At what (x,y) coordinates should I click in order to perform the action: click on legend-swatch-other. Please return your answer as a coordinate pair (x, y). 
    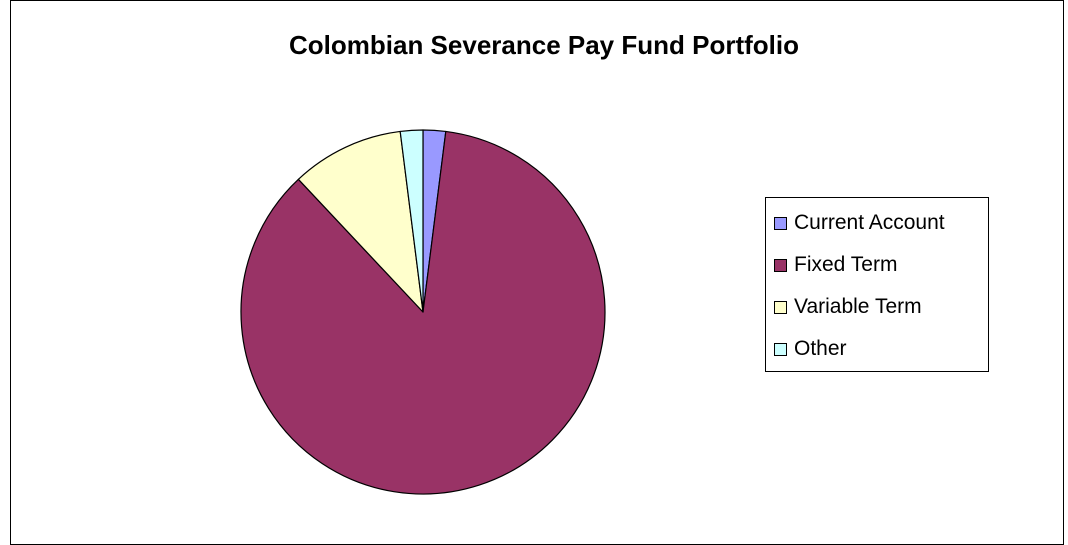
    Looking at the image, I should click on (780, 349).